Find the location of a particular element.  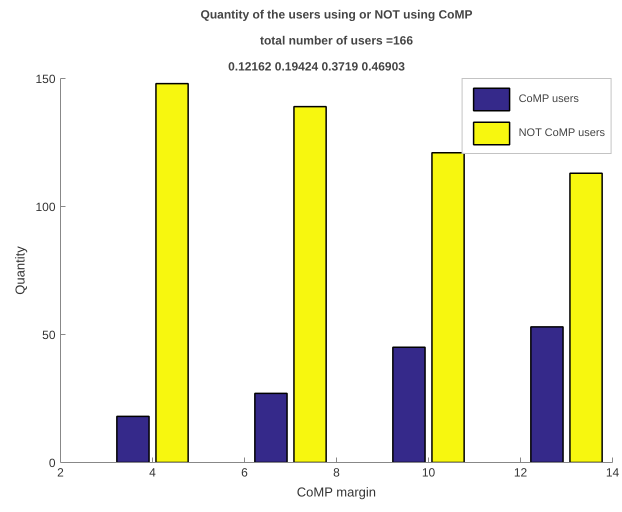

x-tick-label: 2 is located at coordinates (60, 473).